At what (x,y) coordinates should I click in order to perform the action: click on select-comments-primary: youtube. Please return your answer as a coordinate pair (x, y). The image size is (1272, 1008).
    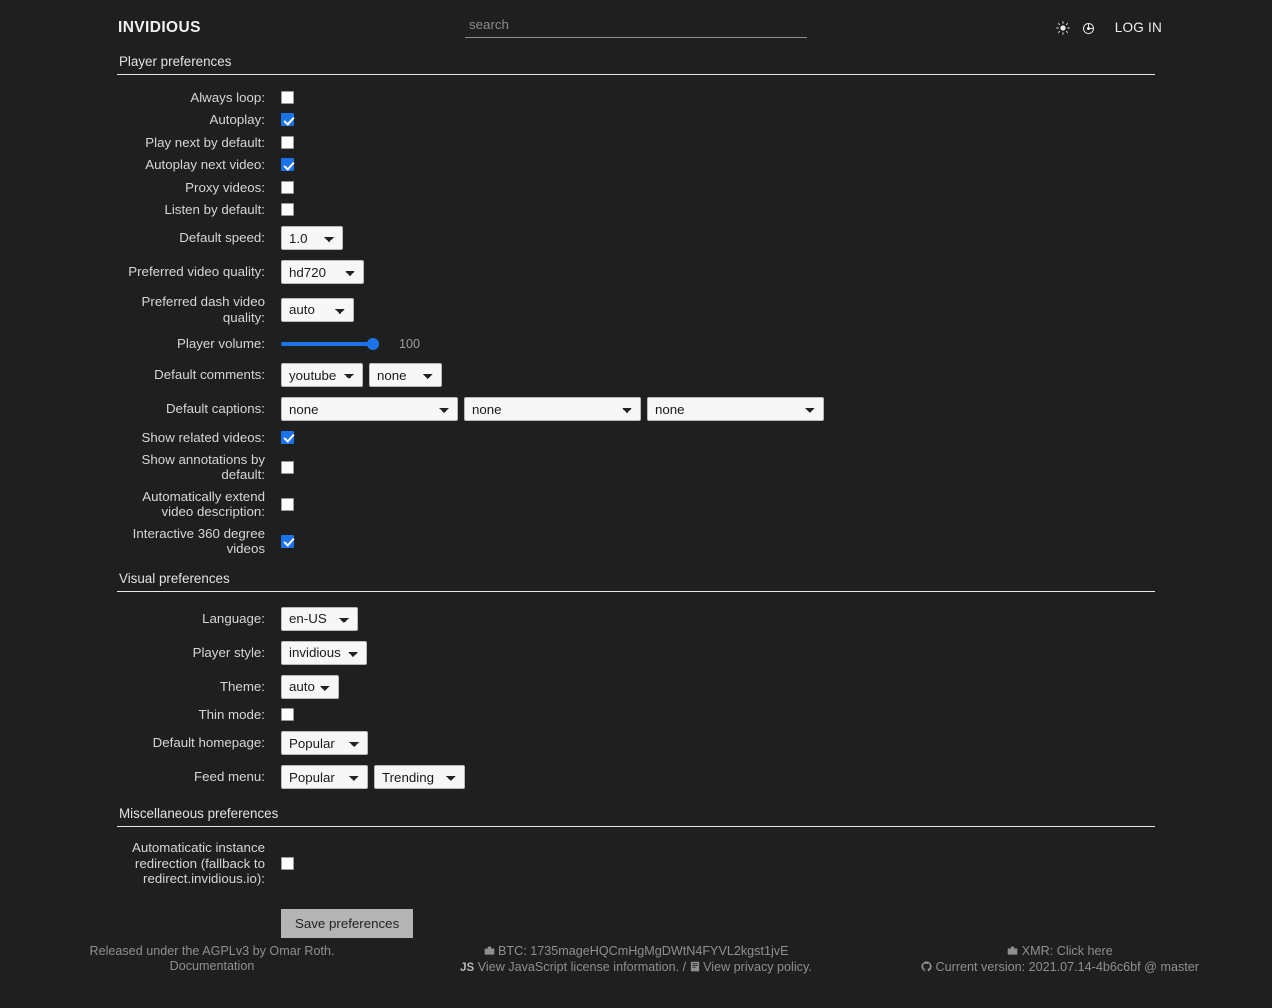
    Looking at the image, I should click on (322, 375).